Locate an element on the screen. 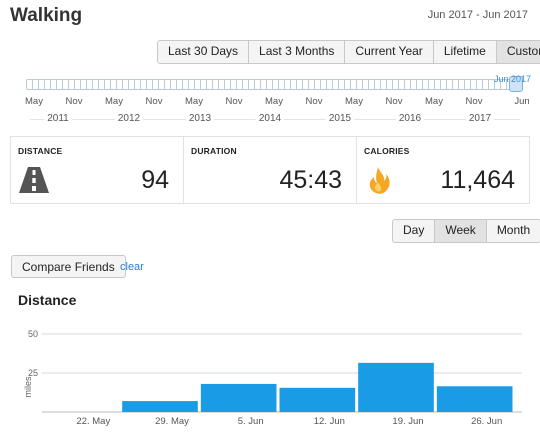  timeline-slider-track is located at coordinates (273, 84).